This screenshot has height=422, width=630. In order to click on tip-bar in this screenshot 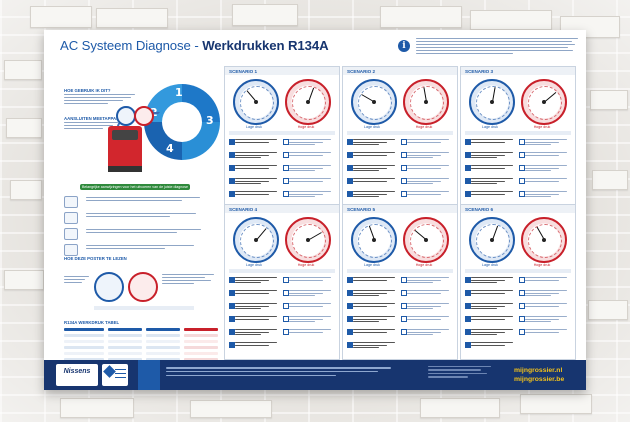, I will do `click(135, 187)`.